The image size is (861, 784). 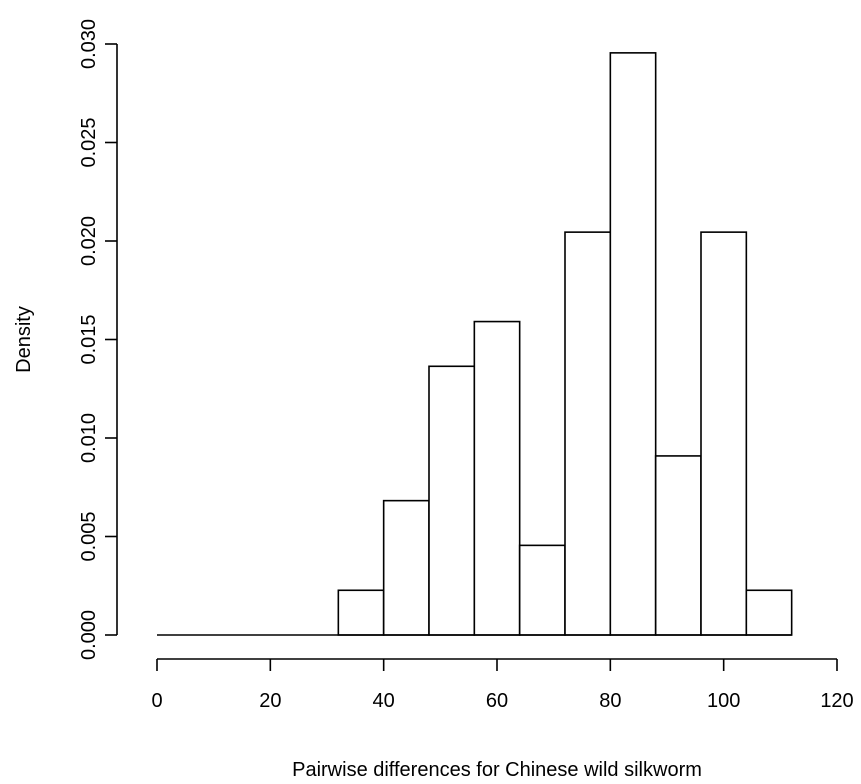 I want to click on y-tick-label: 0.005, so click(x=89, y=536).